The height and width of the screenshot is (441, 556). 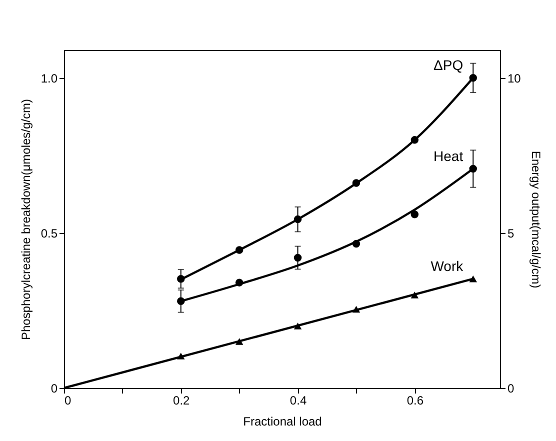 I want to click on y-axis-title: Phosphorylcreatine breakdown(μmoles/g/cm), so click(x=25, y=219).